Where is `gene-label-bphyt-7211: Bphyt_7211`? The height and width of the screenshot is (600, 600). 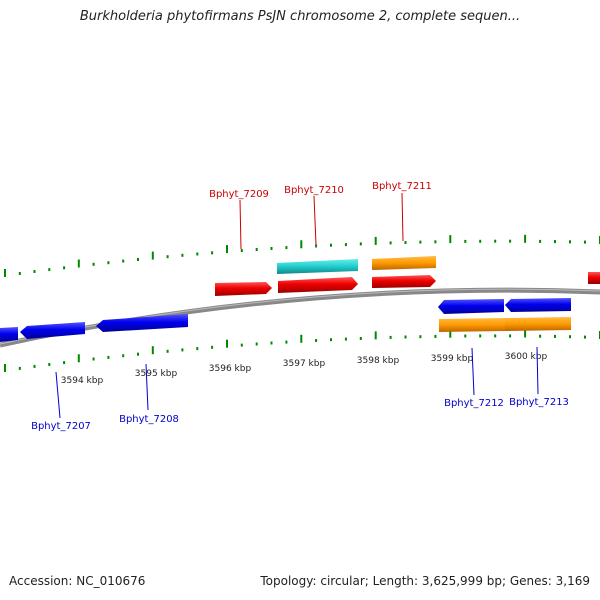 gene-label-bphyt-7211: Bphyt_7211 is located at coordinates (402, 186).